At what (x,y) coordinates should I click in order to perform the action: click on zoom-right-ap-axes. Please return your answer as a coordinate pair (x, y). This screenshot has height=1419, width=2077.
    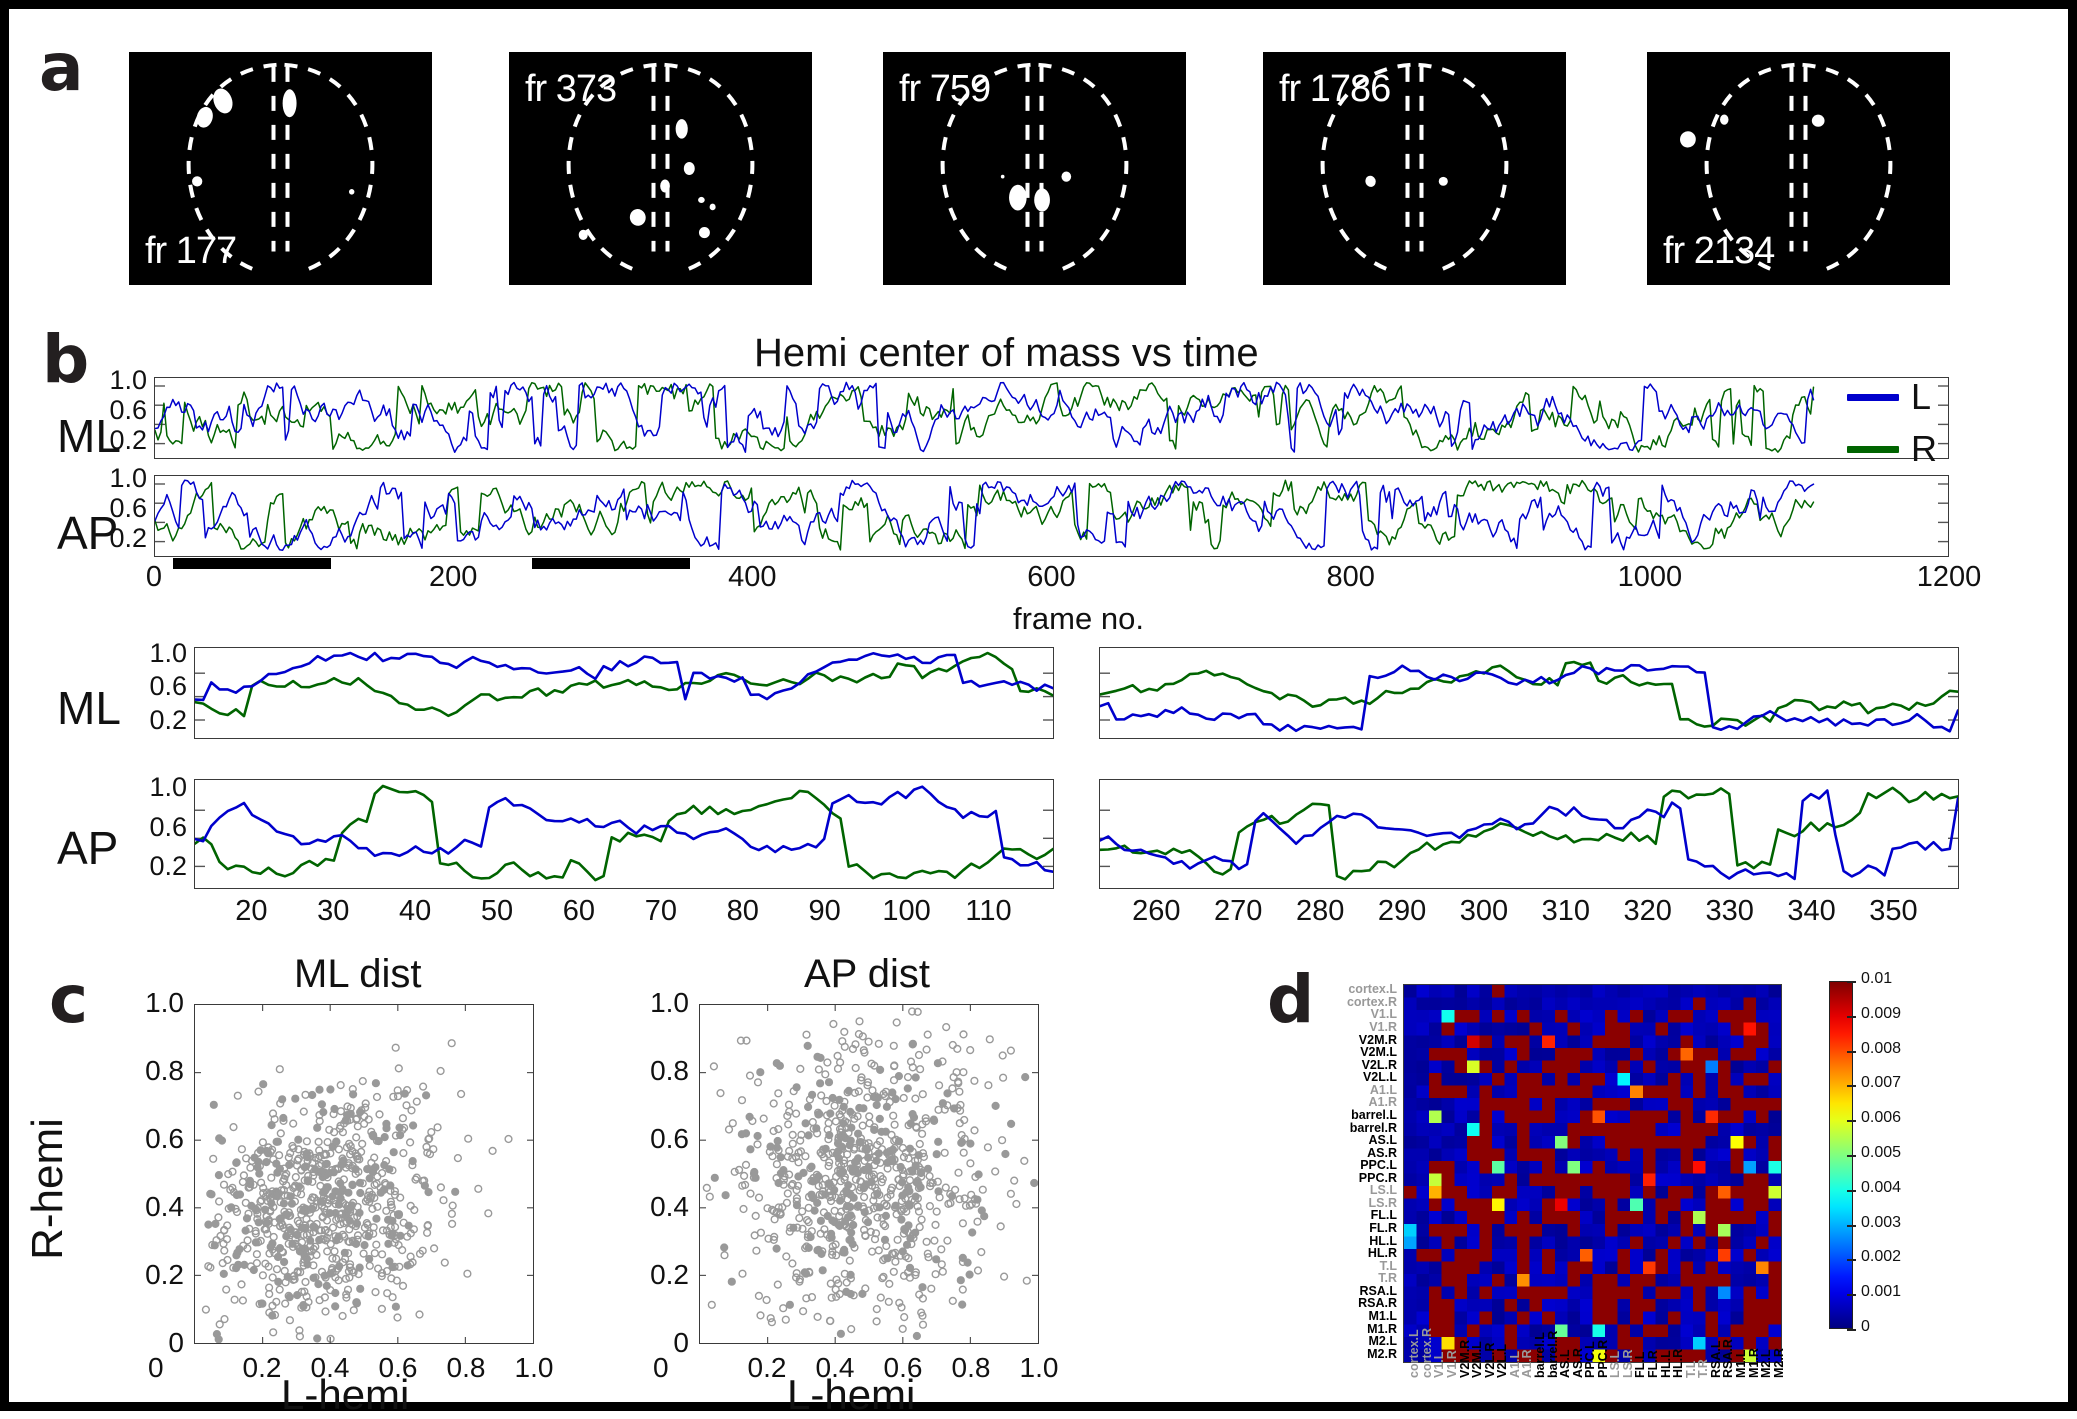
    Looking at the image, I should click on (1529, 834).